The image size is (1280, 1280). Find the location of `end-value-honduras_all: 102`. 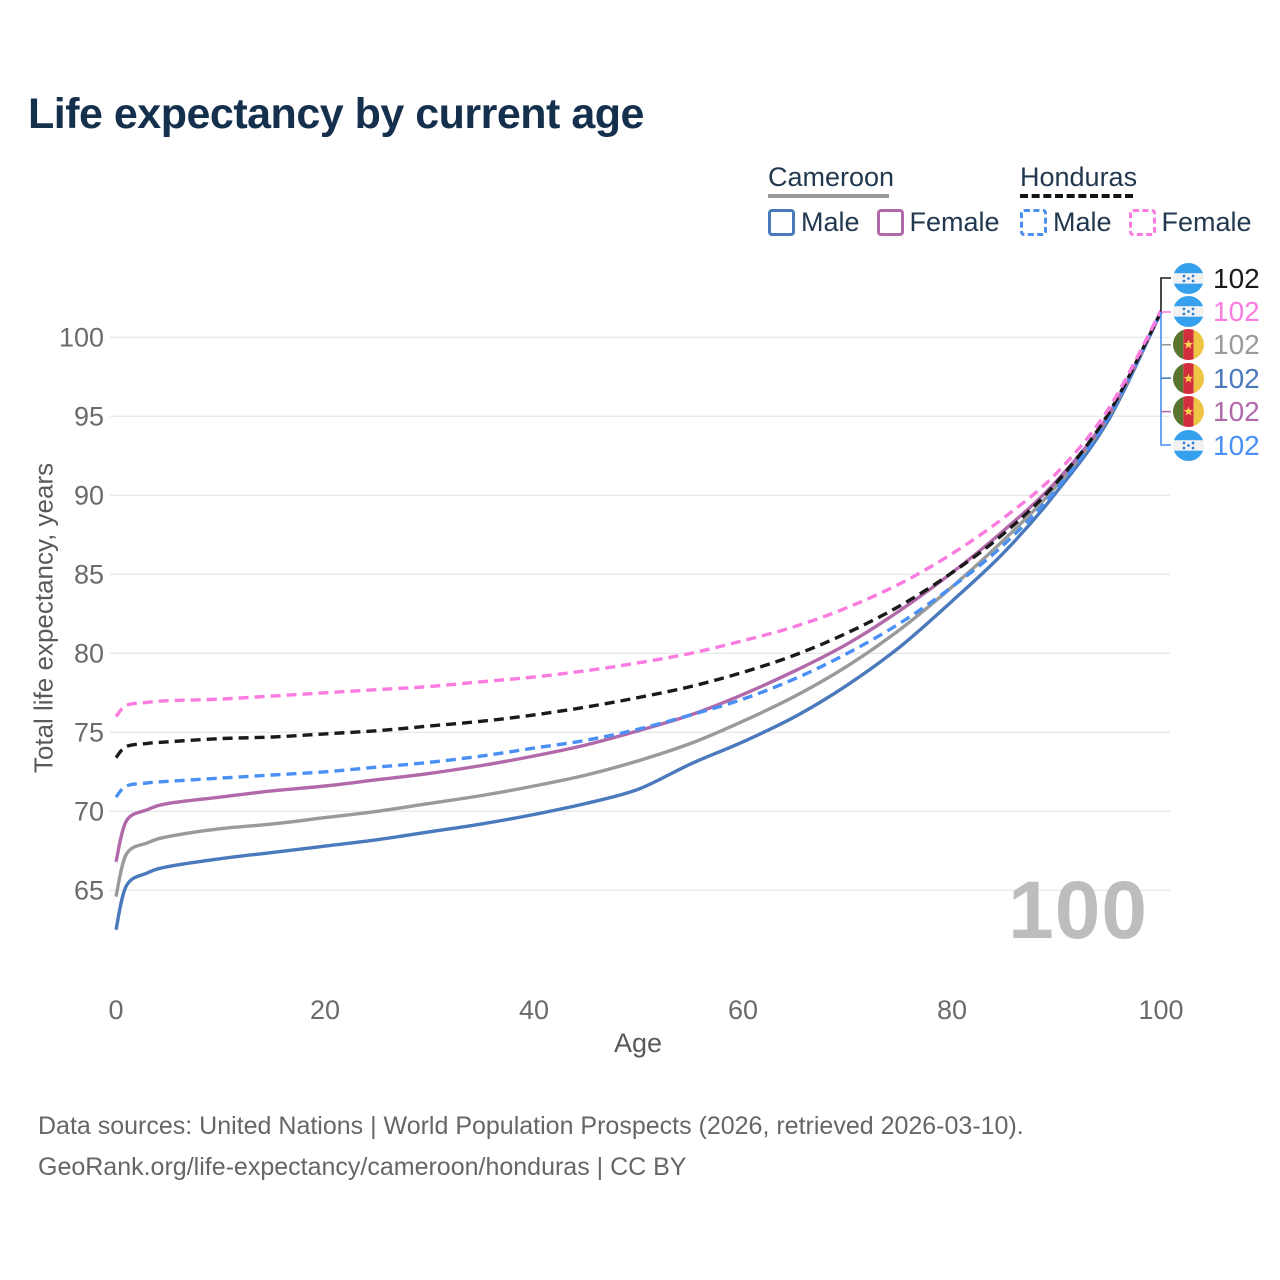

end-value-honduras_all: 102 is located at coordinates (1236, 278).